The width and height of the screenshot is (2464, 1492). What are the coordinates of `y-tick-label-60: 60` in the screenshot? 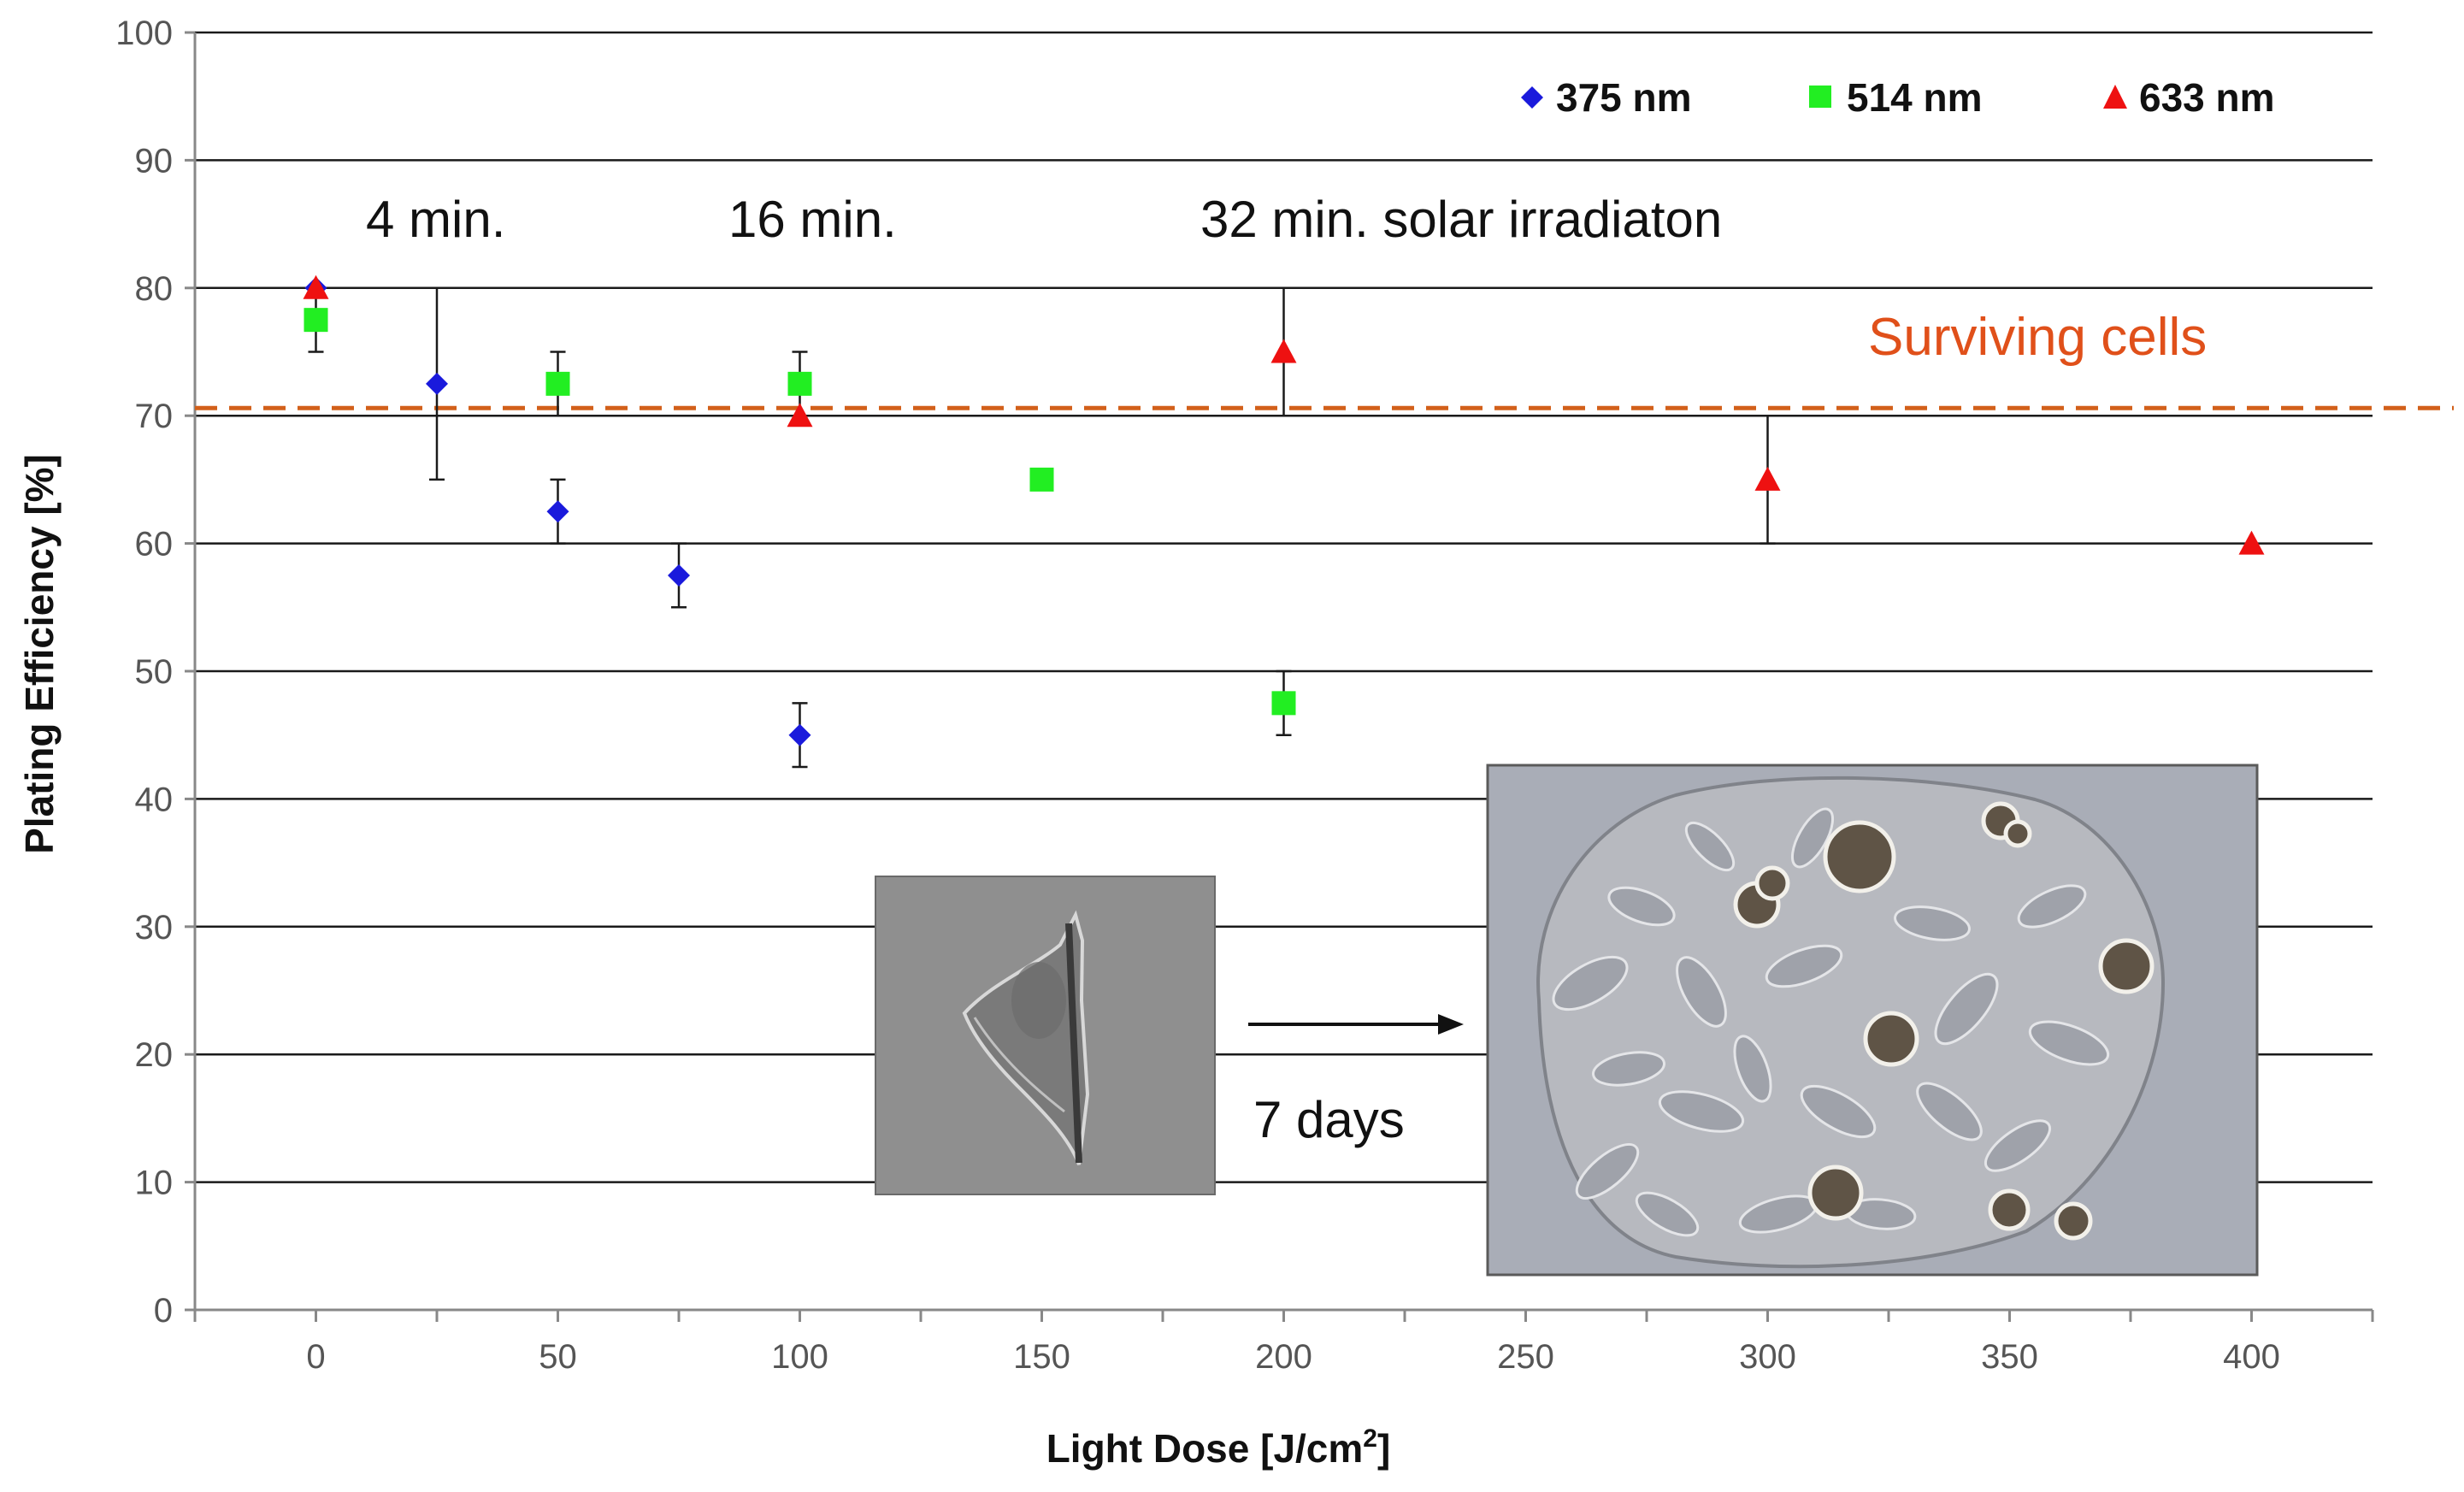 It's located at (154, 544).